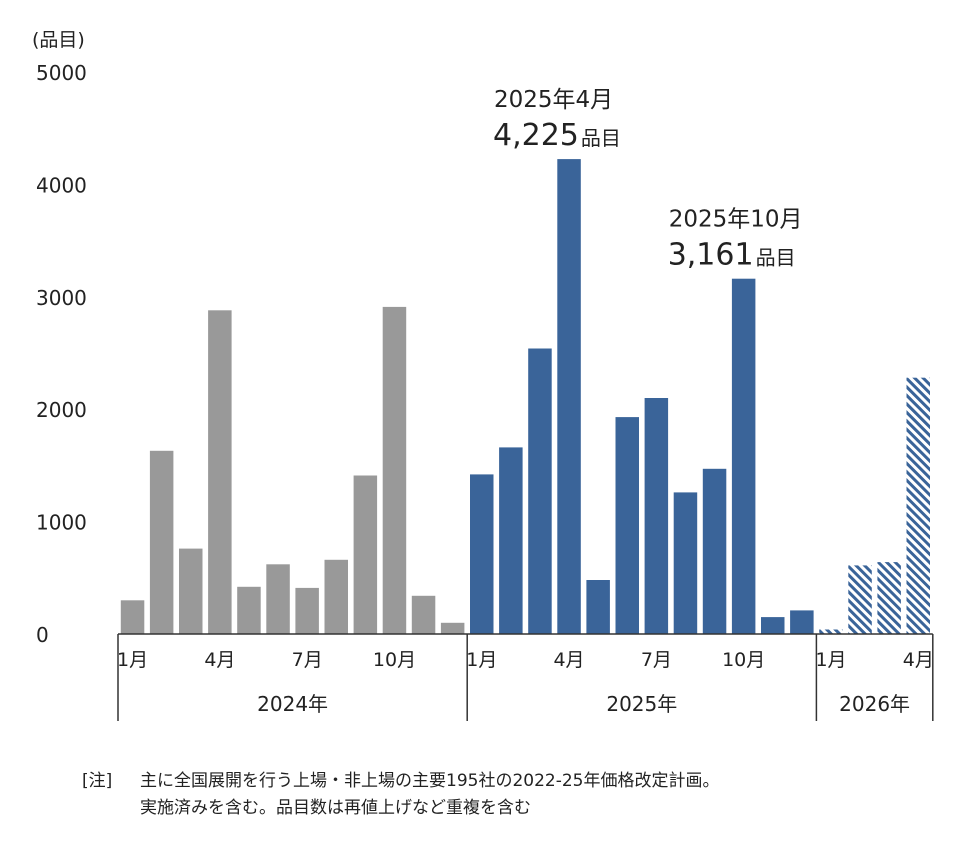  What do you see at coordinates (335, 808) in the screenshot?
I see `footnote-text-2: 実施済みを含む。品目数は再値上げなど重複を含む` at bounding box center [335, 808].